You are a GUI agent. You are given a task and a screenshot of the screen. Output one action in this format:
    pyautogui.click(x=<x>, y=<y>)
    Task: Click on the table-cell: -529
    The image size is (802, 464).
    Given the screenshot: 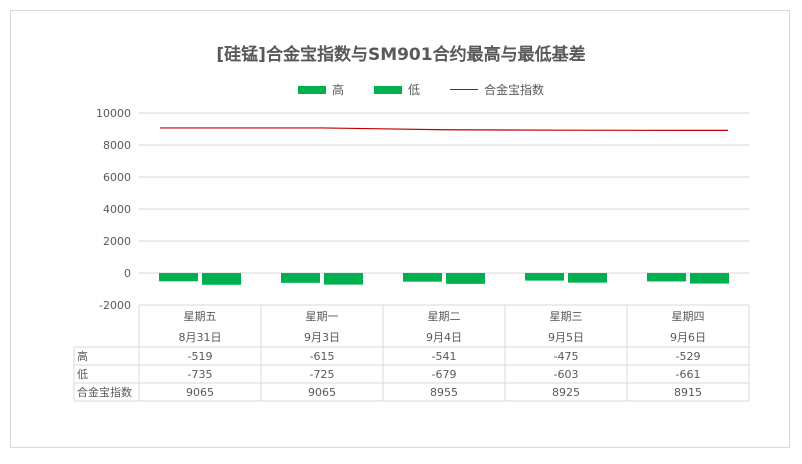 What is the action you would take?
    pyautogui.click(x=688, y=356)
    